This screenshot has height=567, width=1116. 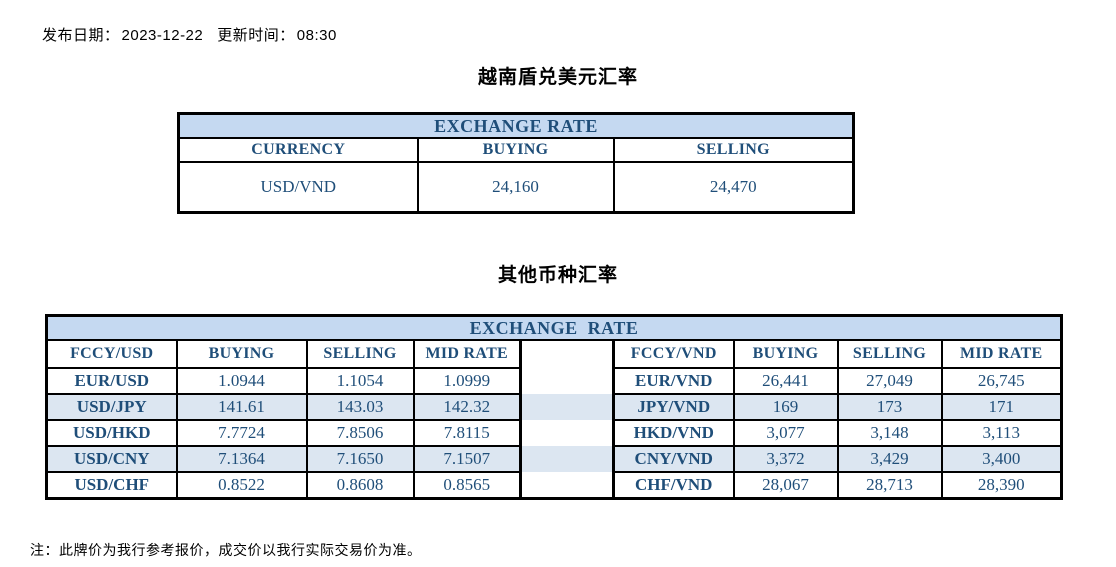 What do you see at coordinates (467, 459) in the screenshot?
I see `mid-rate-cell: 7.1507` at bounding box center [467, 459].